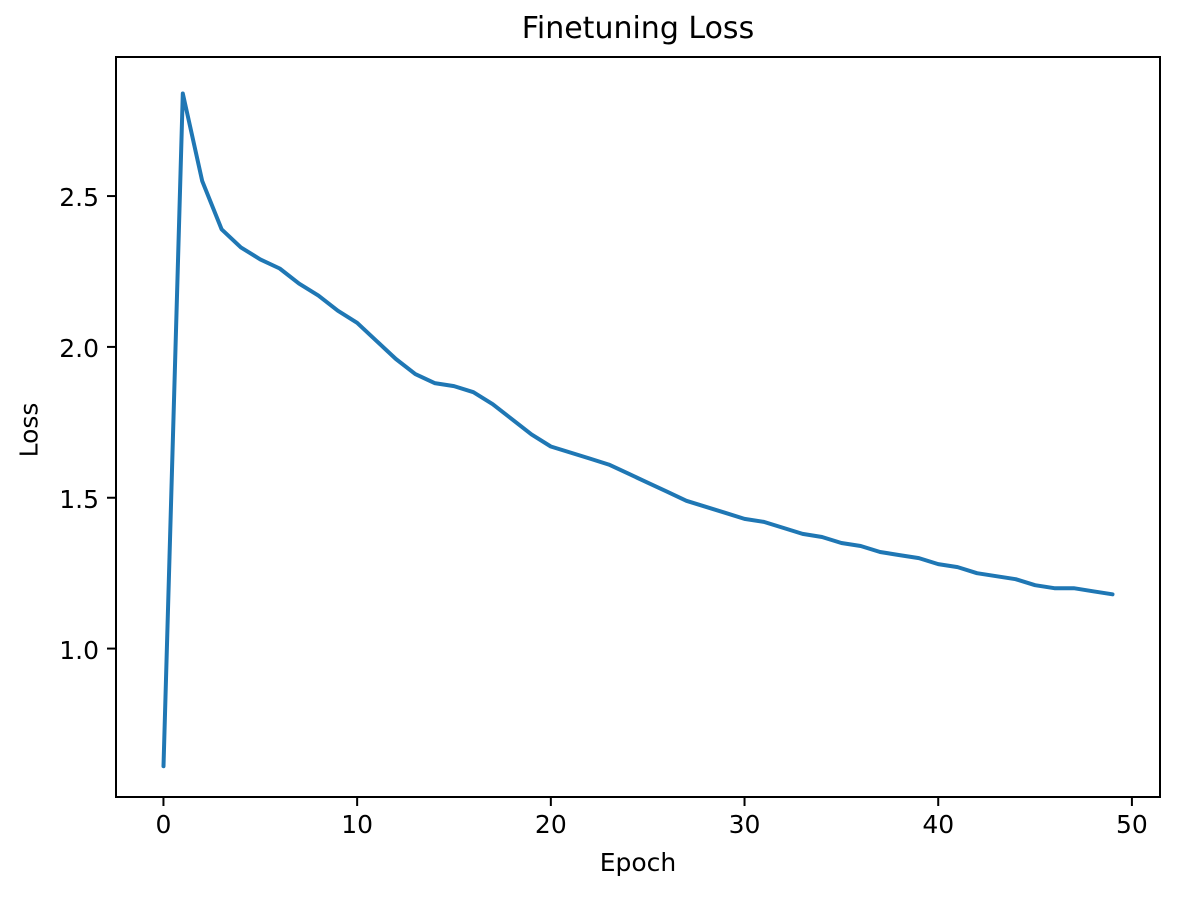 This screenshot has height=898, width=1177. I want to click on chart-title: Finetuning Loss, so click(638, 28).